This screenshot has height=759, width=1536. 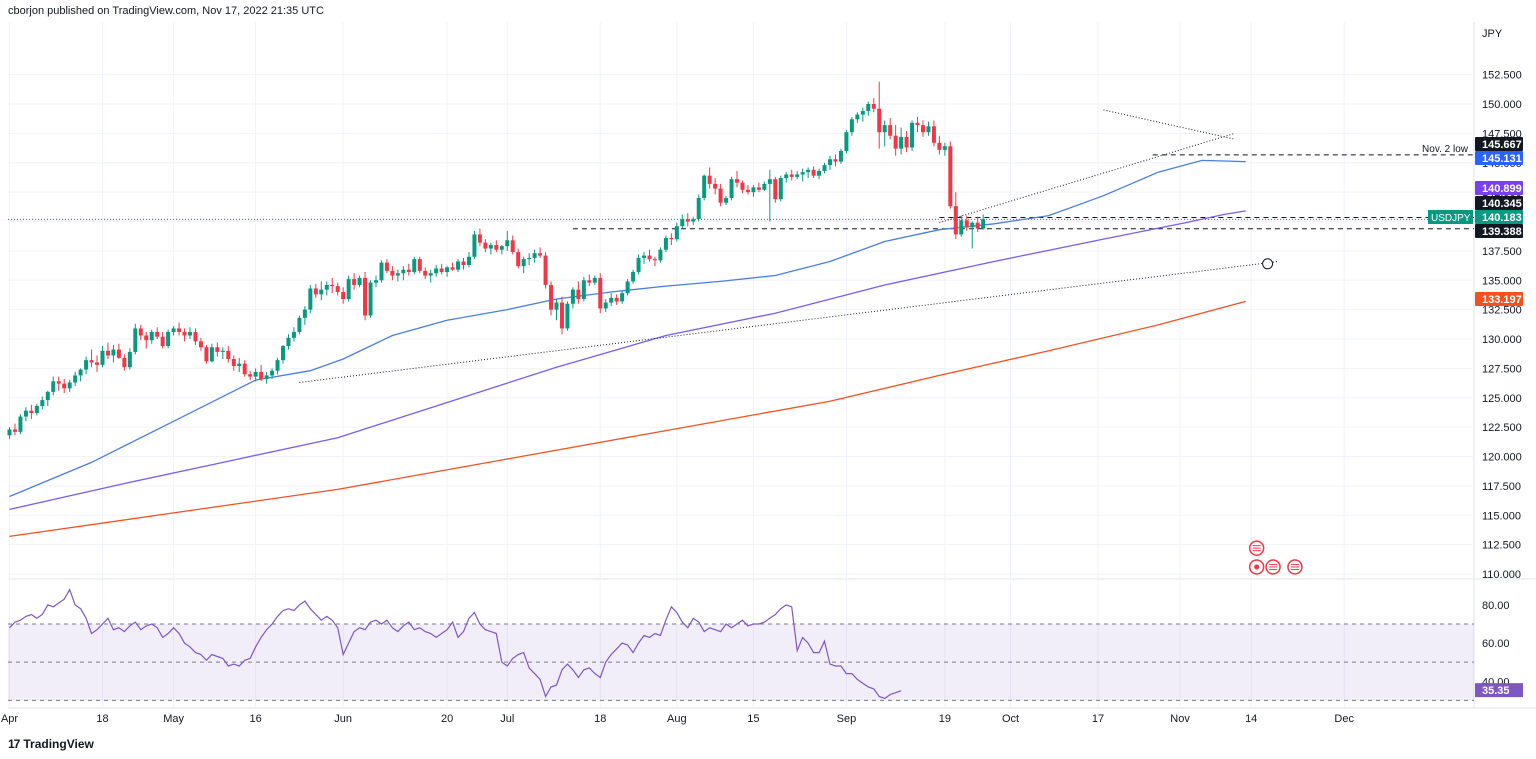 What do you see at coordinates (789, 321) in the screenshot?
I see `support-trendline` at bounding box center [789, 321].